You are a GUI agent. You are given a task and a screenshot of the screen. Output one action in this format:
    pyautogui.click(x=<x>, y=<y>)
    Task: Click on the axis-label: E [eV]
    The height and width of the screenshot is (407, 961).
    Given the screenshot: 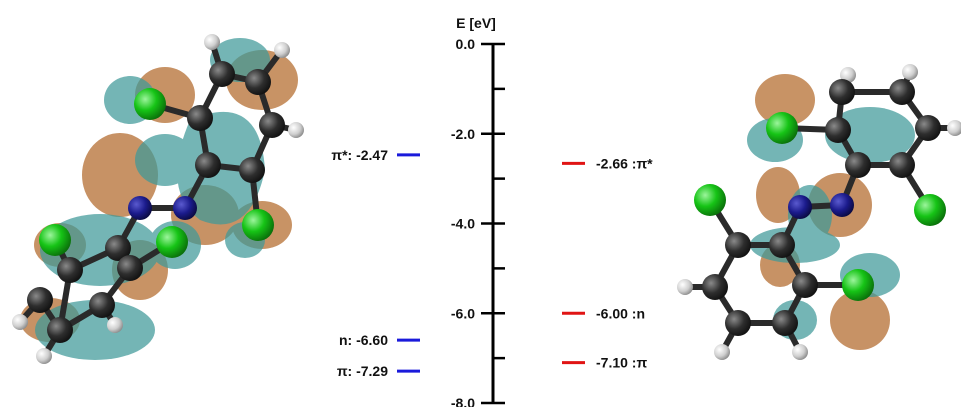 What is the action you would take?
    pyautogui.click(x=476, y=23)
    